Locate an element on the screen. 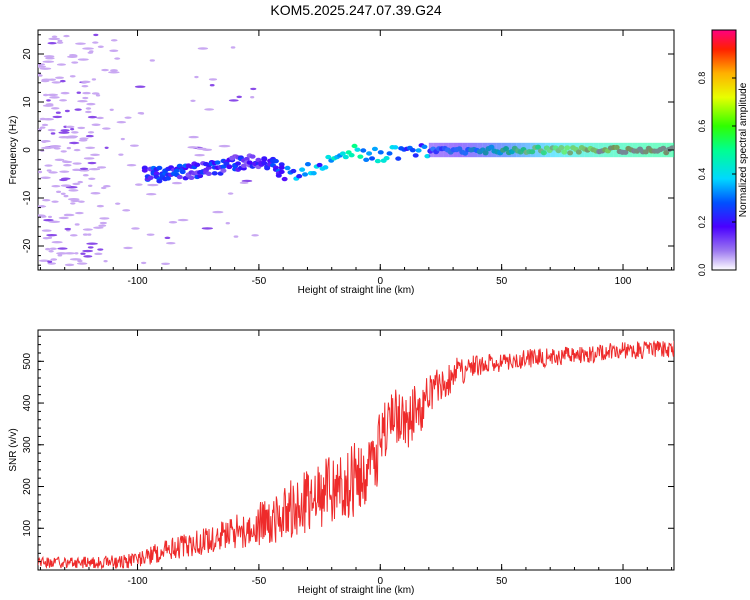 The width and height of the screenshot is (750, 600). snr-x-axis-label: Height of straight line (km) is located at coordinates (356, 590).